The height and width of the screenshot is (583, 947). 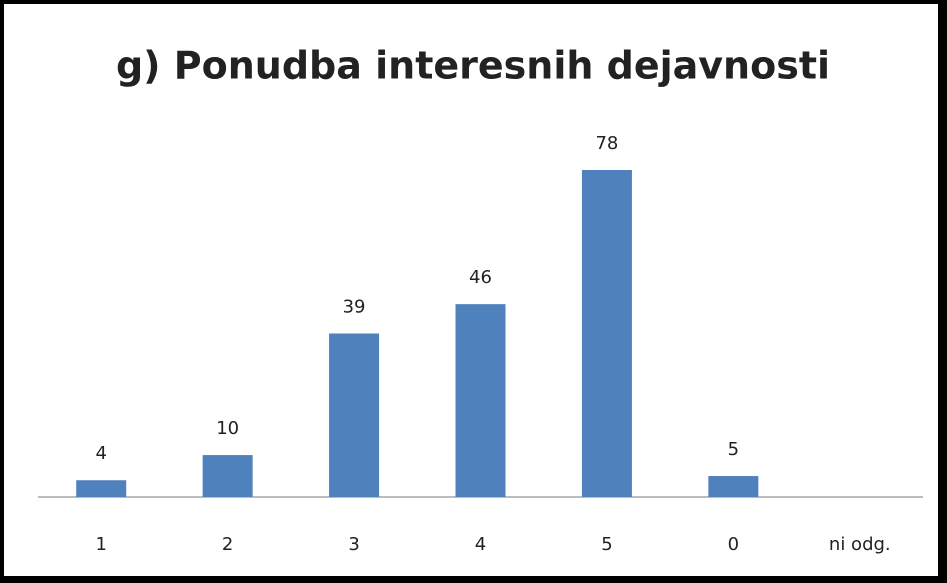 I want to click on x-tick-label: 3, so click(x=353, y=544).